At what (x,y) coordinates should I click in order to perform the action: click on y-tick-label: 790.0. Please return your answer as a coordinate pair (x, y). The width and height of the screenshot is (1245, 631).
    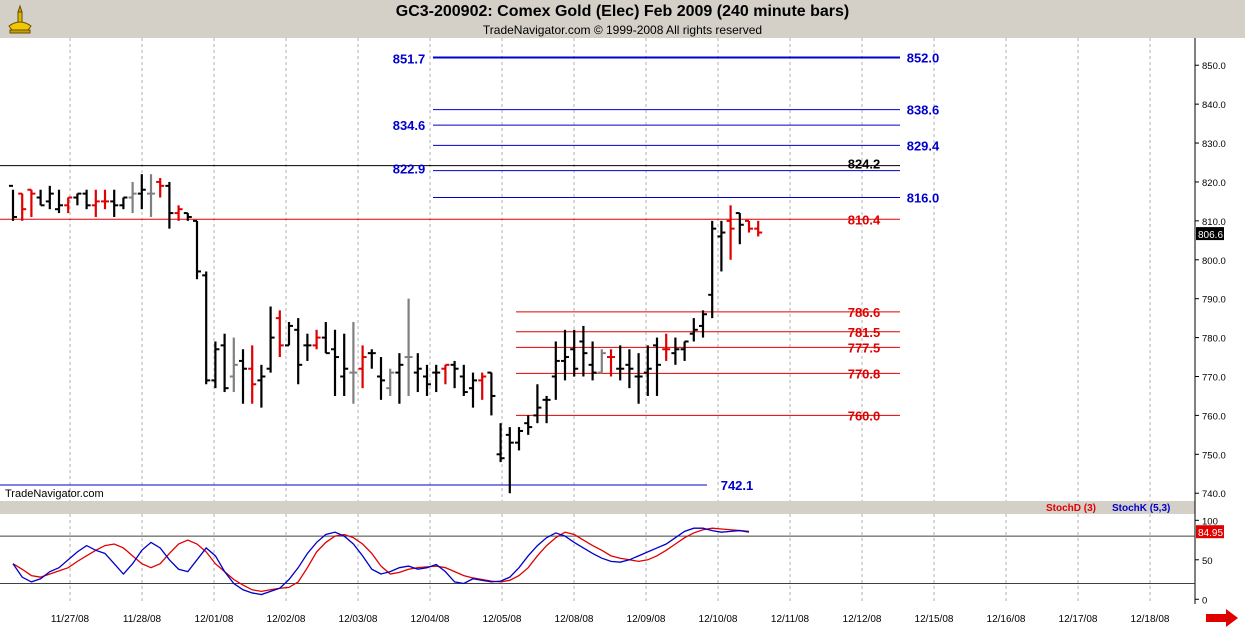
    Looking at the image, I should click on (1214, 300).